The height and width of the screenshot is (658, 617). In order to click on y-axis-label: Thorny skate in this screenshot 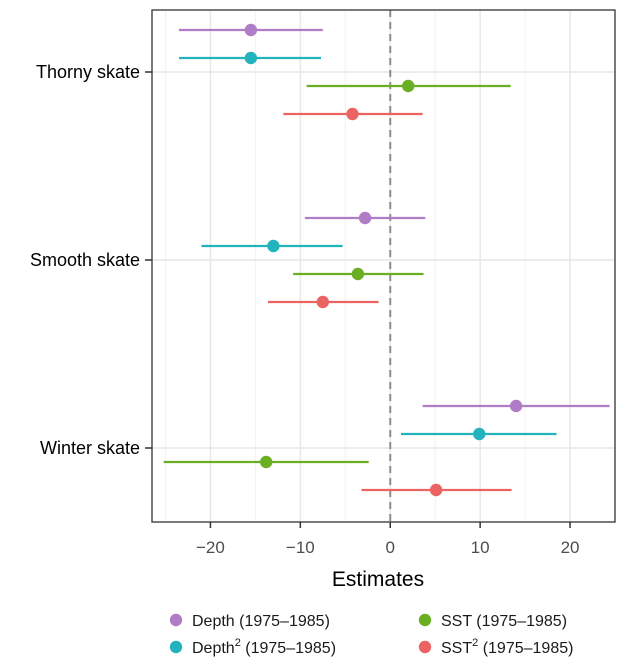, I will do `click(88, 72)`.